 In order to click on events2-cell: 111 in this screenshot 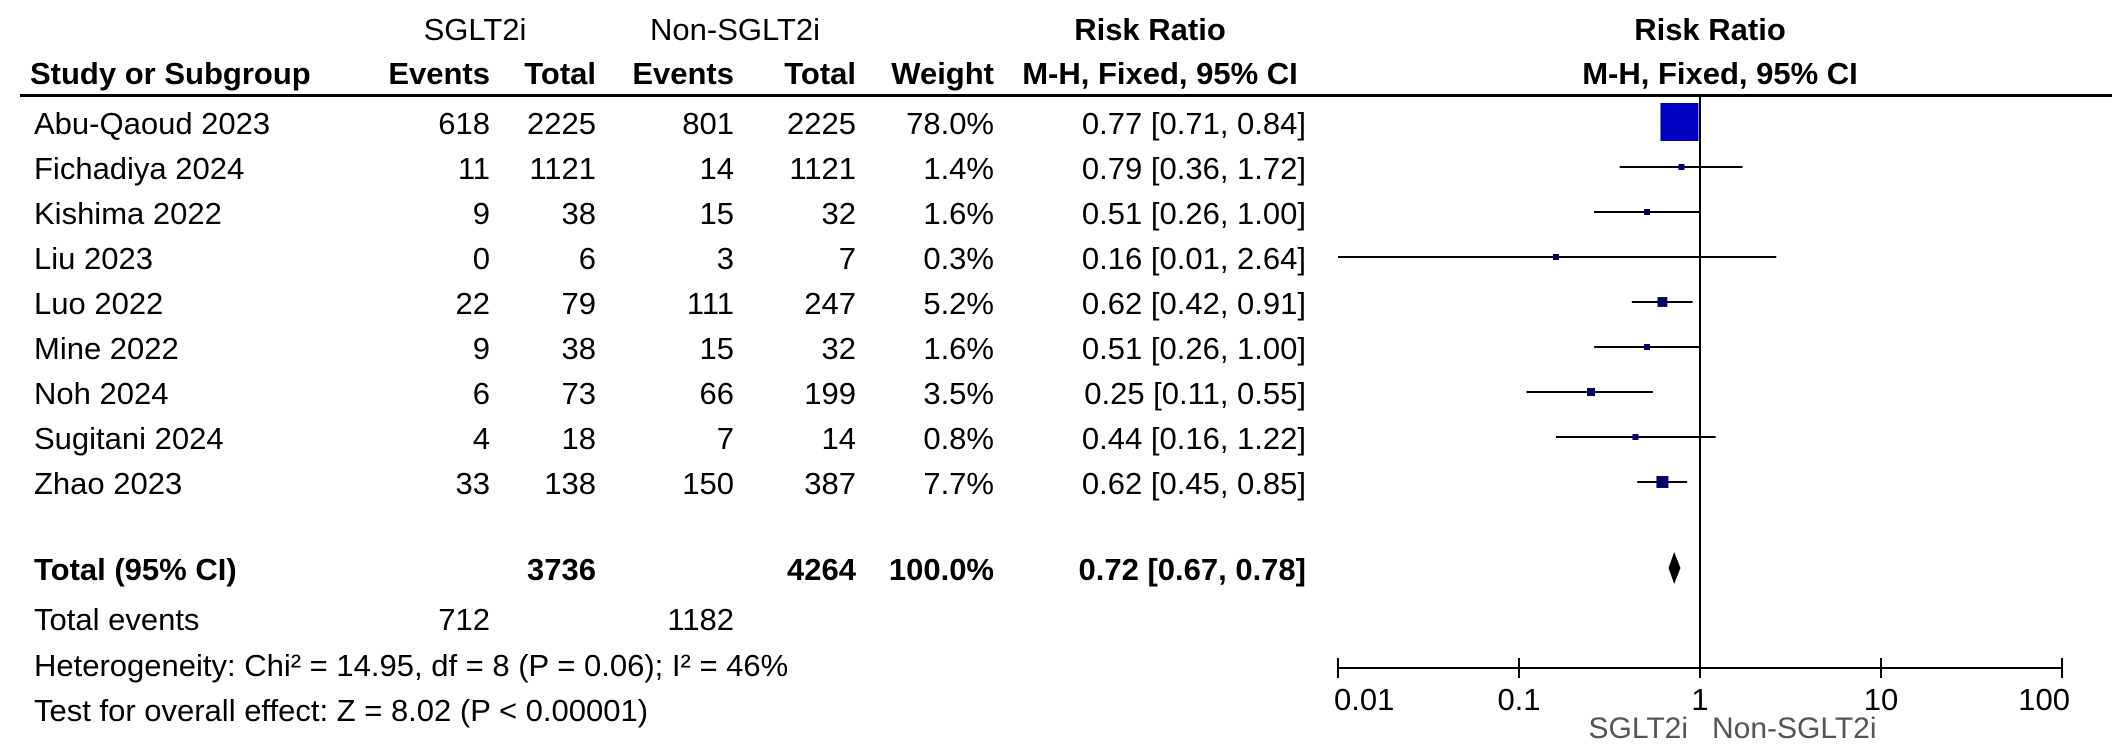, I will do `click(710, 303)`.